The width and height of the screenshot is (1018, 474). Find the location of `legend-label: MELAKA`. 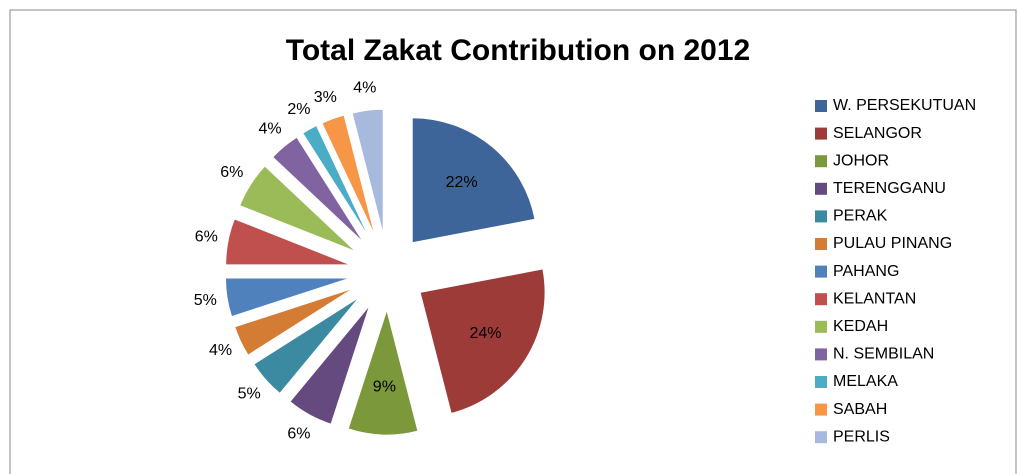

legend-label: MELAKA is located at coordinates (865, 381).